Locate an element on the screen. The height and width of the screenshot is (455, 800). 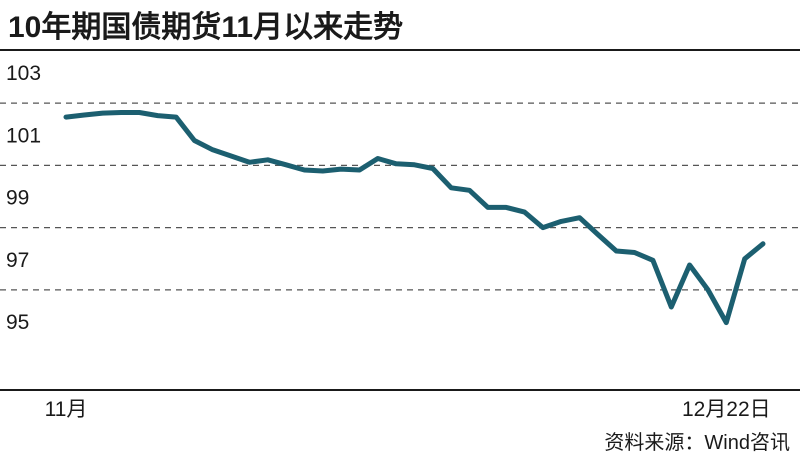
title-rule is located at coordinates (400, 50).